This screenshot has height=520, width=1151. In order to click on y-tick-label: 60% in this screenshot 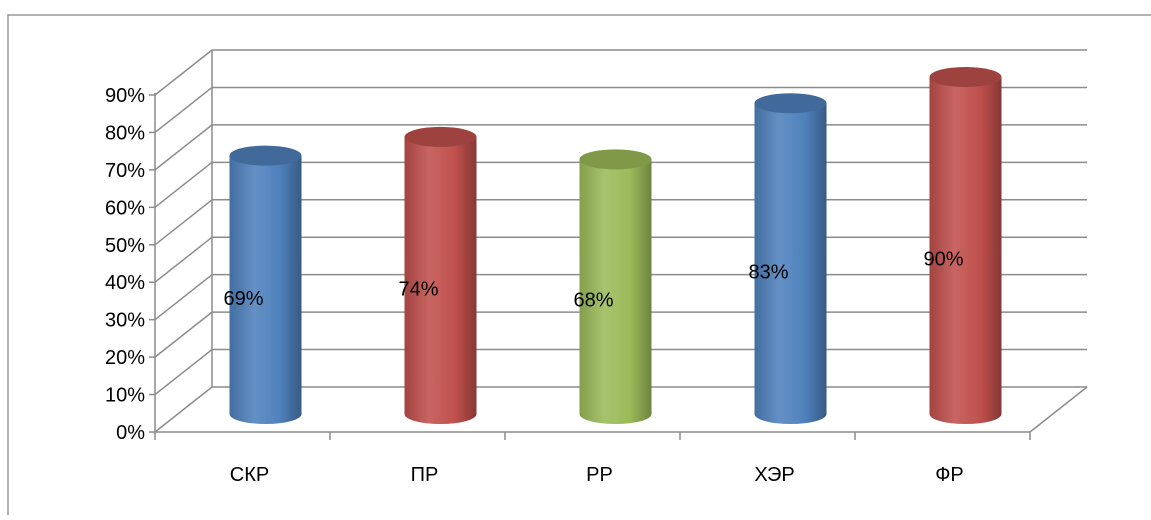, I will do `click(125, 208)`.